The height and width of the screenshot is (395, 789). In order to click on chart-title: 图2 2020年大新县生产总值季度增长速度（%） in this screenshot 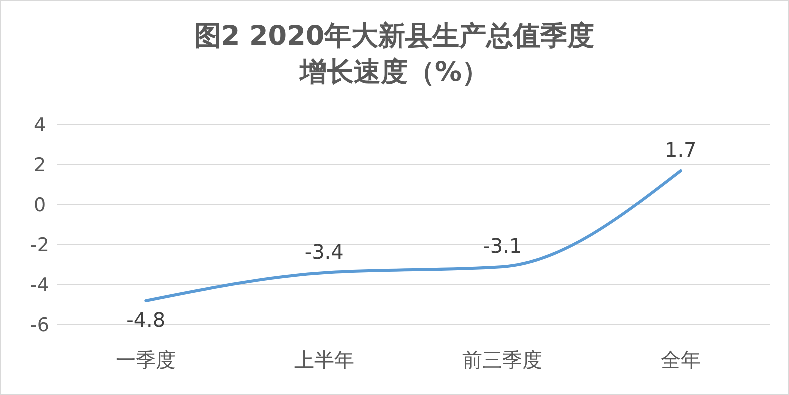, I will do `click(394, 54)`.